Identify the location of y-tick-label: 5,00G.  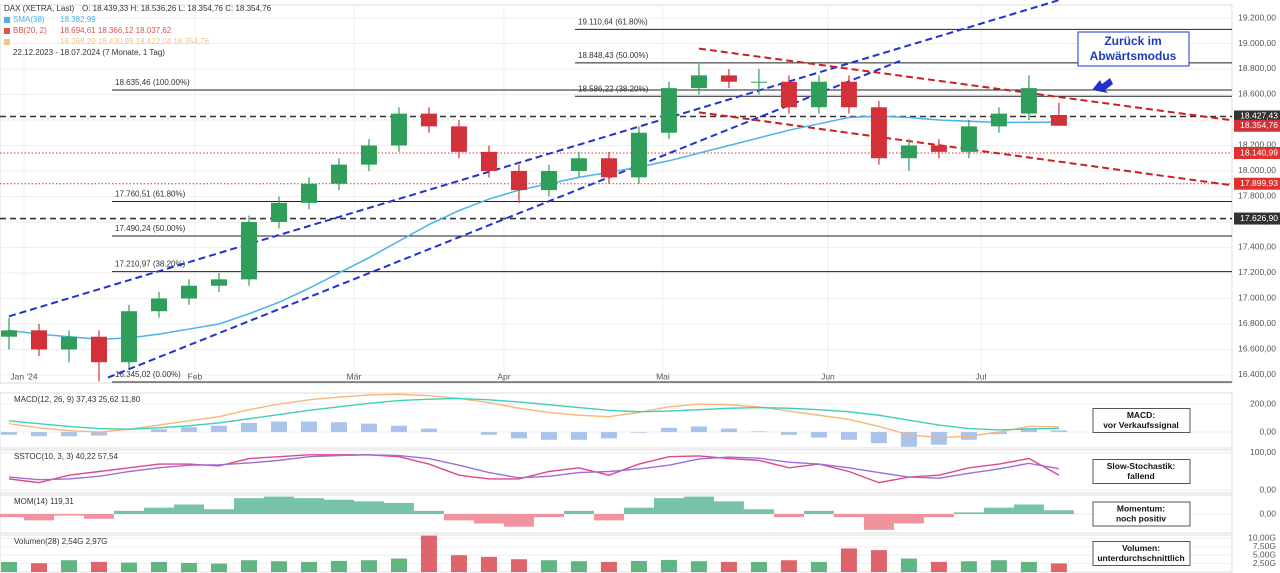
(1264, 554).